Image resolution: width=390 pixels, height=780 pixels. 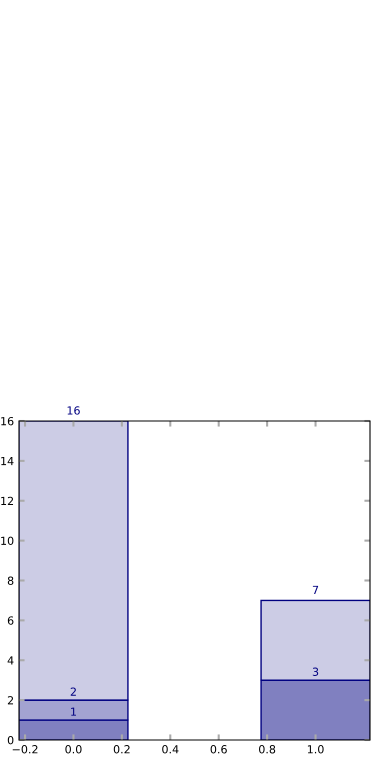 I want to click on x-tick-label: −0.2, so click(x=25, y=749).